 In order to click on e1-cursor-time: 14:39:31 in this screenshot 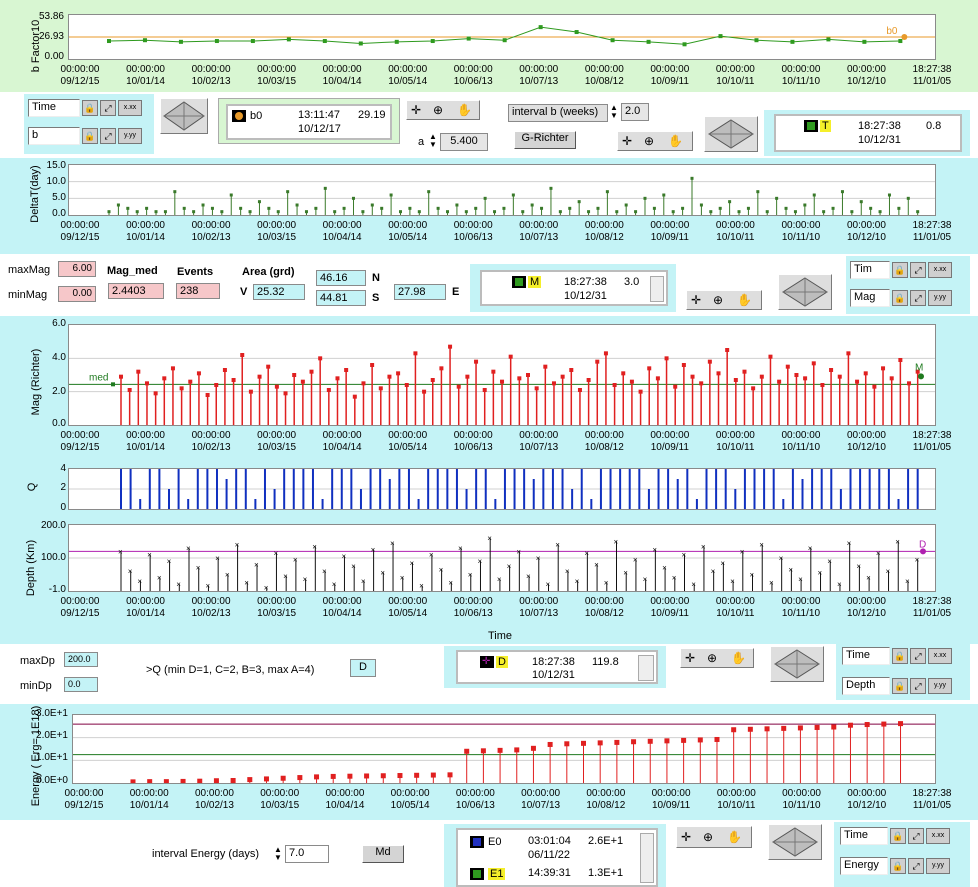, I will do `click(549, 873)`.